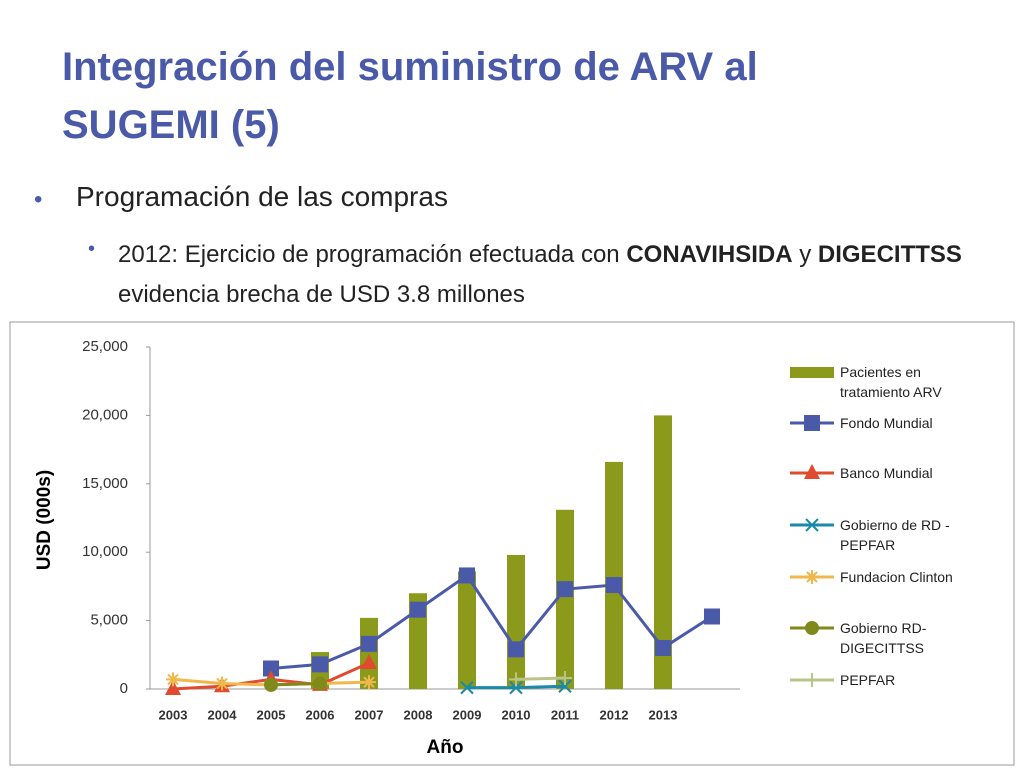  I want to click on x-tick-label: 2012, so click(614, 714).